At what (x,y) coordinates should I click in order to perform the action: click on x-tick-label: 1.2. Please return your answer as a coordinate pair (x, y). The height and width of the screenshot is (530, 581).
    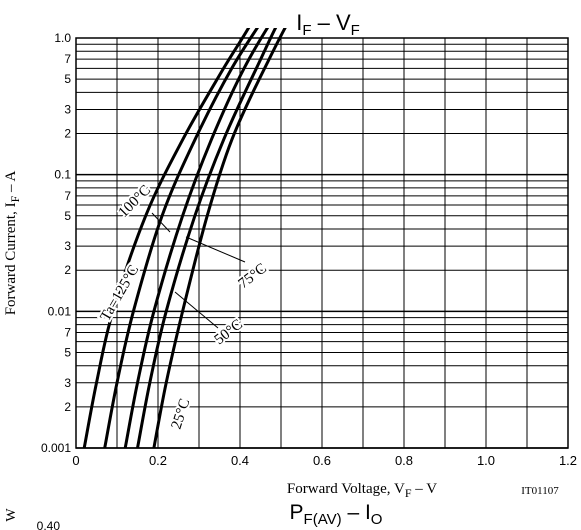
    Looking at the image, I should click on (568, 460).